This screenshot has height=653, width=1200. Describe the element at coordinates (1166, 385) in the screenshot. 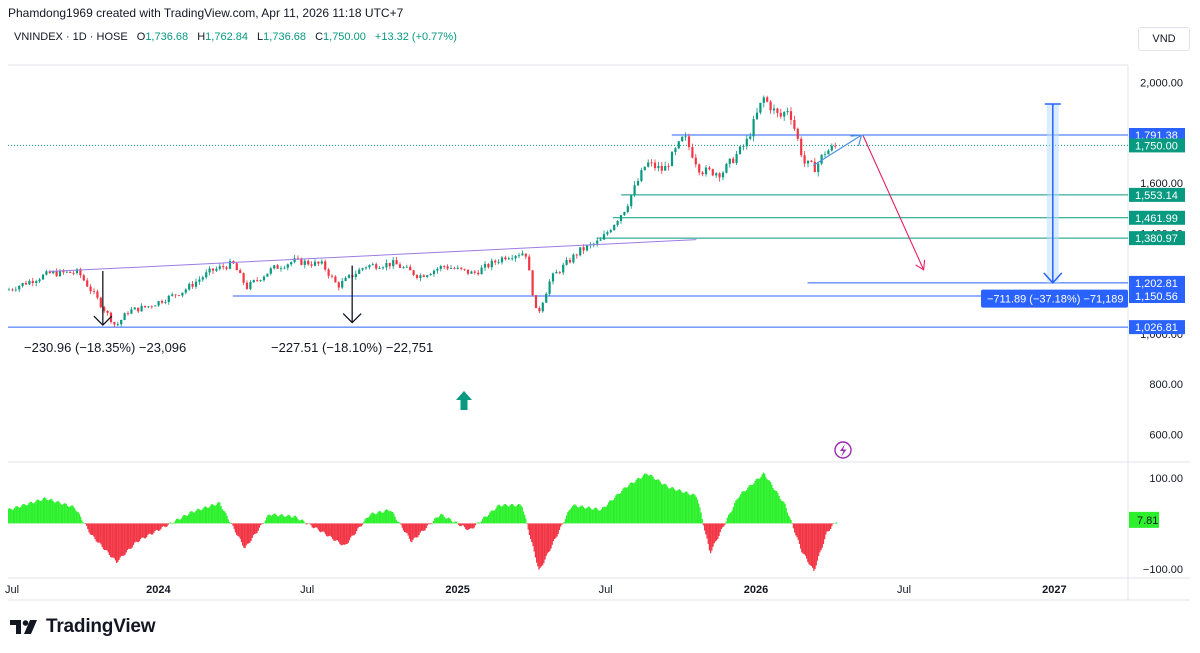

I see `price-axis-tick: 800.00` at that location.